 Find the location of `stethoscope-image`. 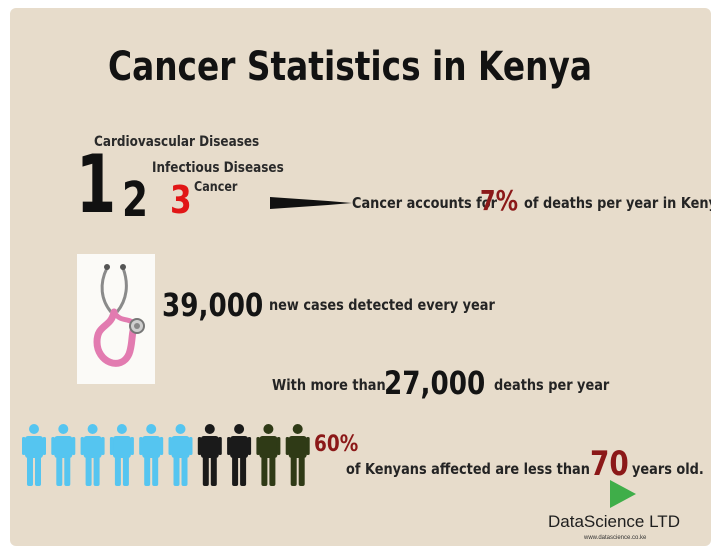

stethoscope-image is located at coordinates (116, 319).